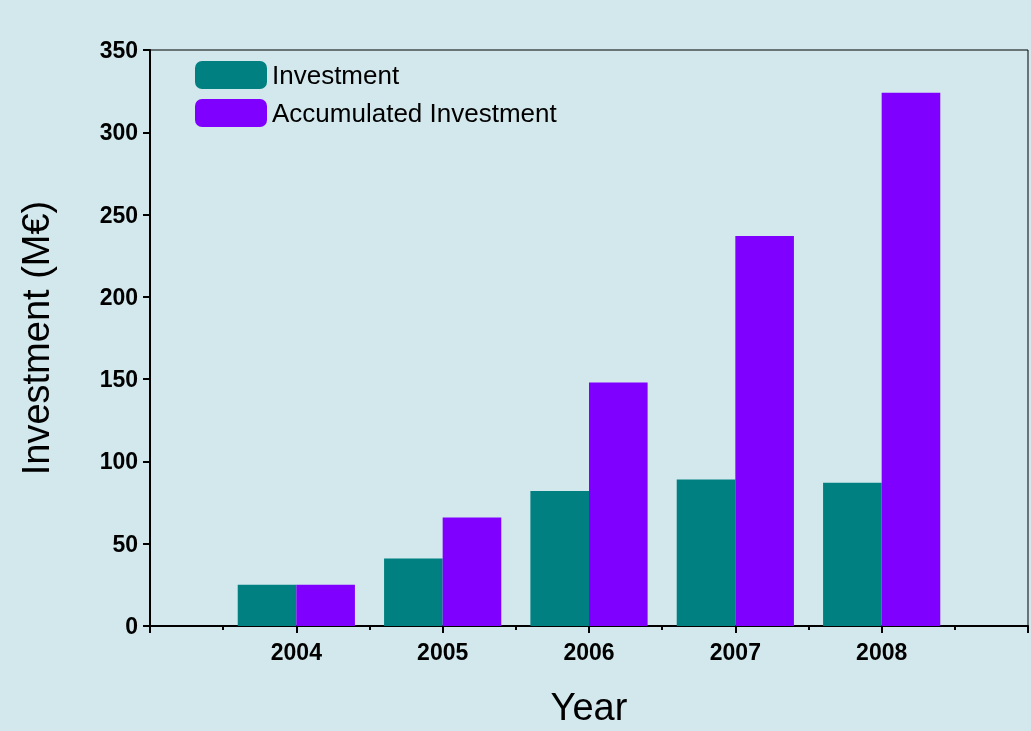 The height and width of the screenshot is (731, 1031). What do you see at coordinates (118, 132) in the screenshot?
I see `y-tick-label: 300` at bounding box center [118, 132].